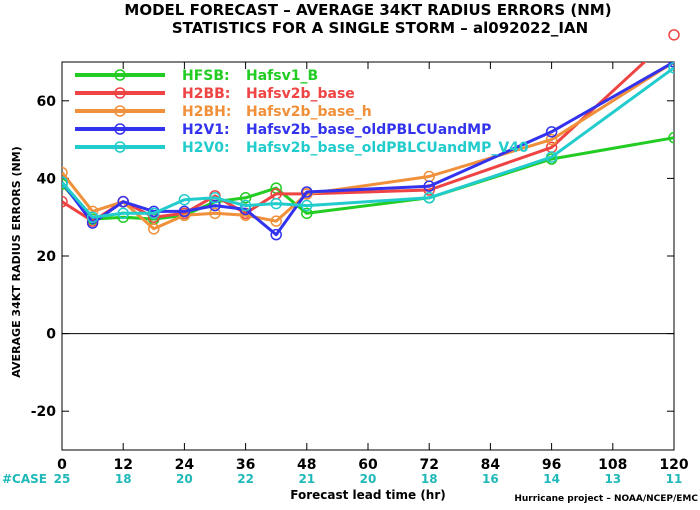  I want to click on x-tick-label: 60, so click(368, 465).